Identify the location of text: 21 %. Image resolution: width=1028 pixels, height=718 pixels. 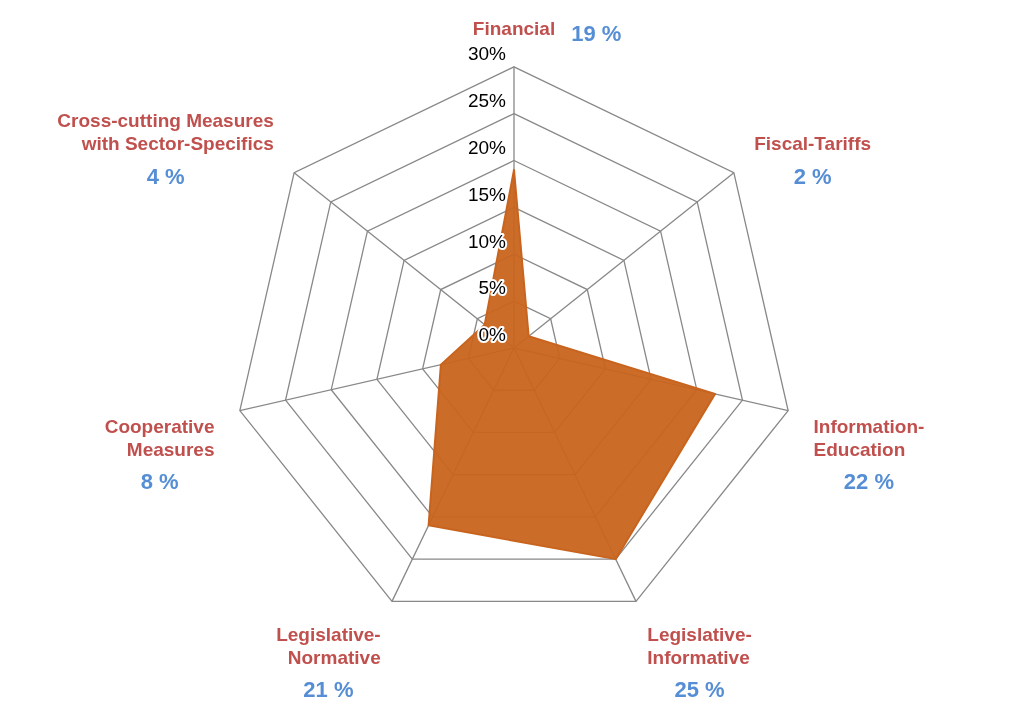
(328, 690).